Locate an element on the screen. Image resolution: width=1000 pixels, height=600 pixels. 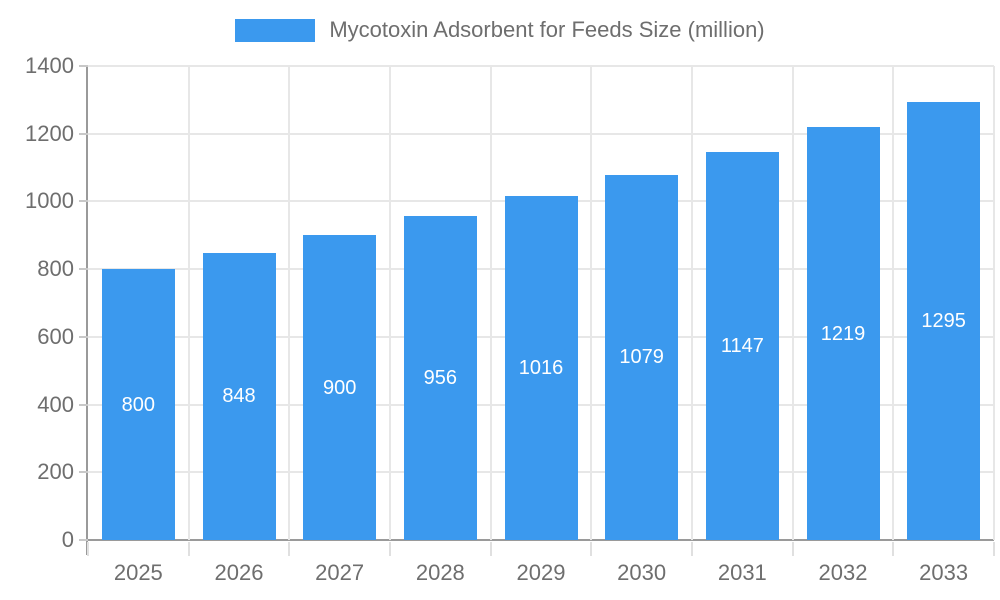
y-axis-label: 0 is located at coordinates (67, 539).